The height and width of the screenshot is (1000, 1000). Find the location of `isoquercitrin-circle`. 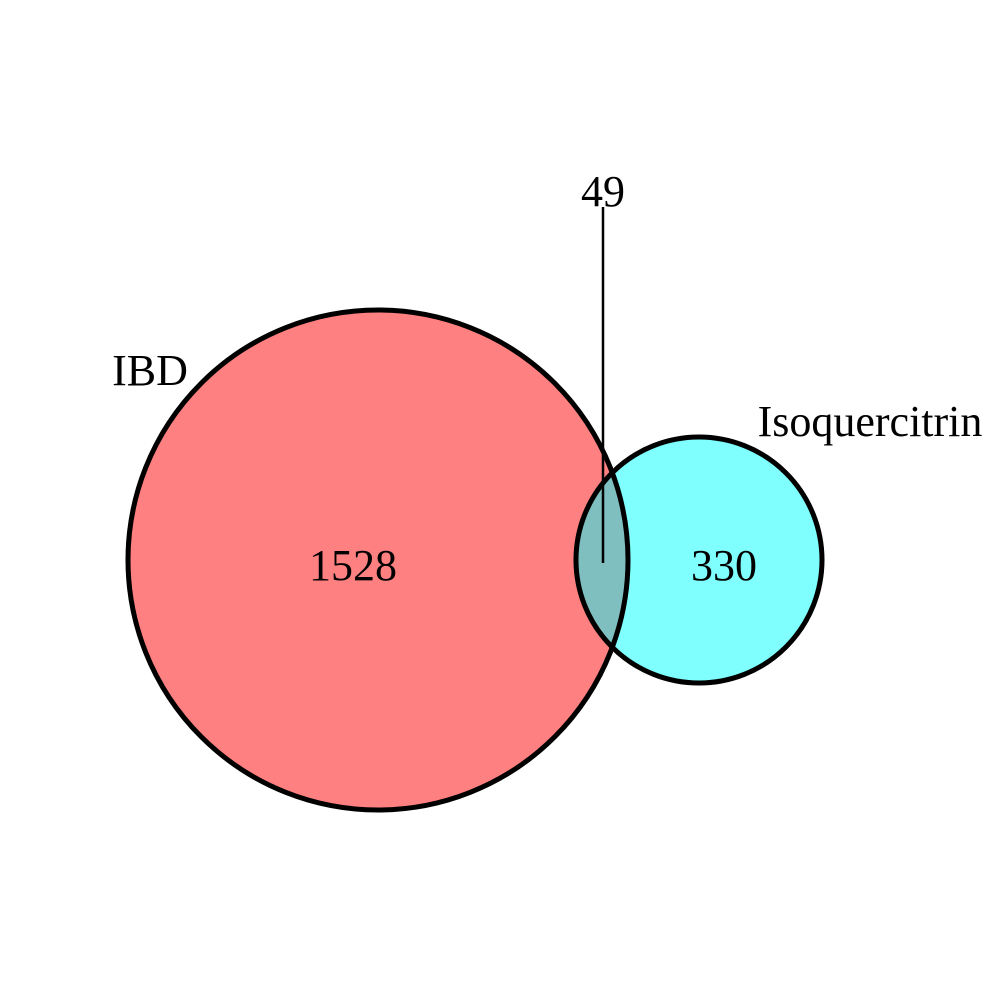

isoquercitrin-circle is located at coordinates (699, 560).